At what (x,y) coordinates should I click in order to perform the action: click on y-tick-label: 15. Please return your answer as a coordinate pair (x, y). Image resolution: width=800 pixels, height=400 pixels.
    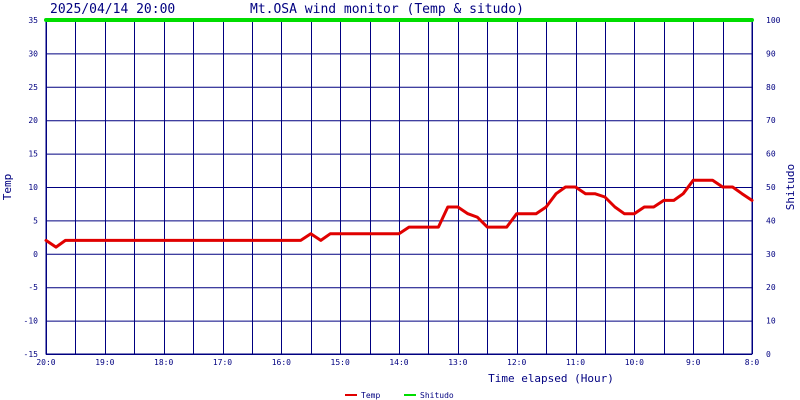
    Looking at the image, I should click on (33, 154).